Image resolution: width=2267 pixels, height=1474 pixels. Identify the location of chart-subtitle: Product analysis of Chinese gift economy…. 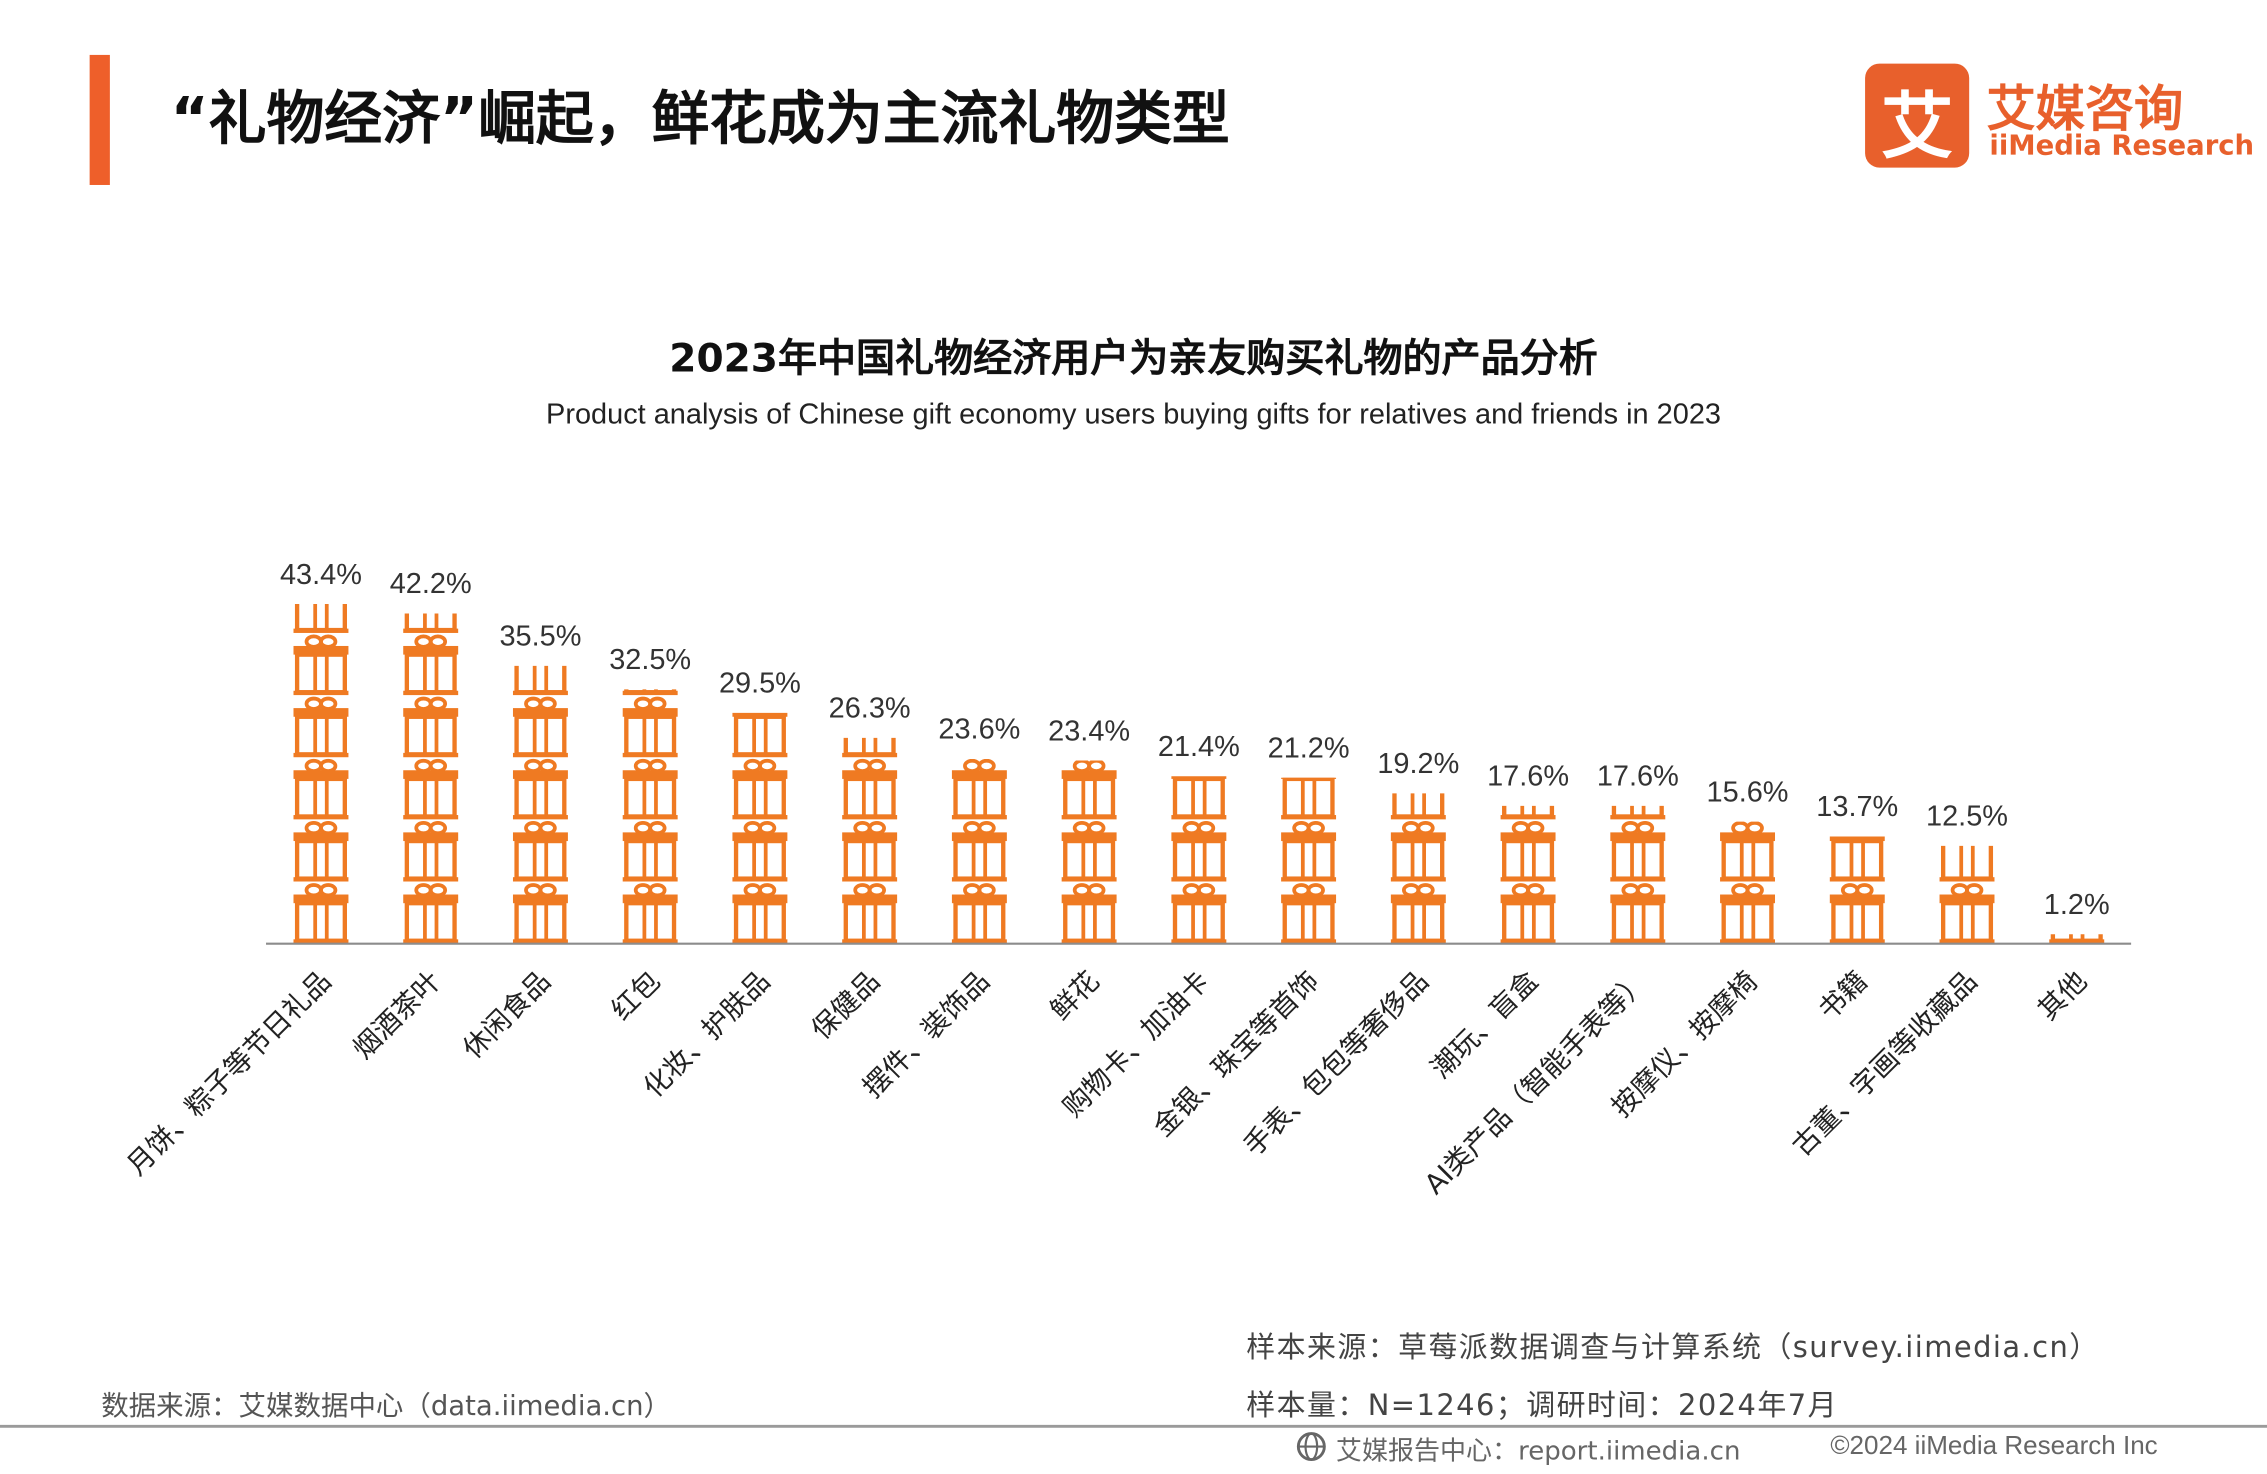
(1133, 414).